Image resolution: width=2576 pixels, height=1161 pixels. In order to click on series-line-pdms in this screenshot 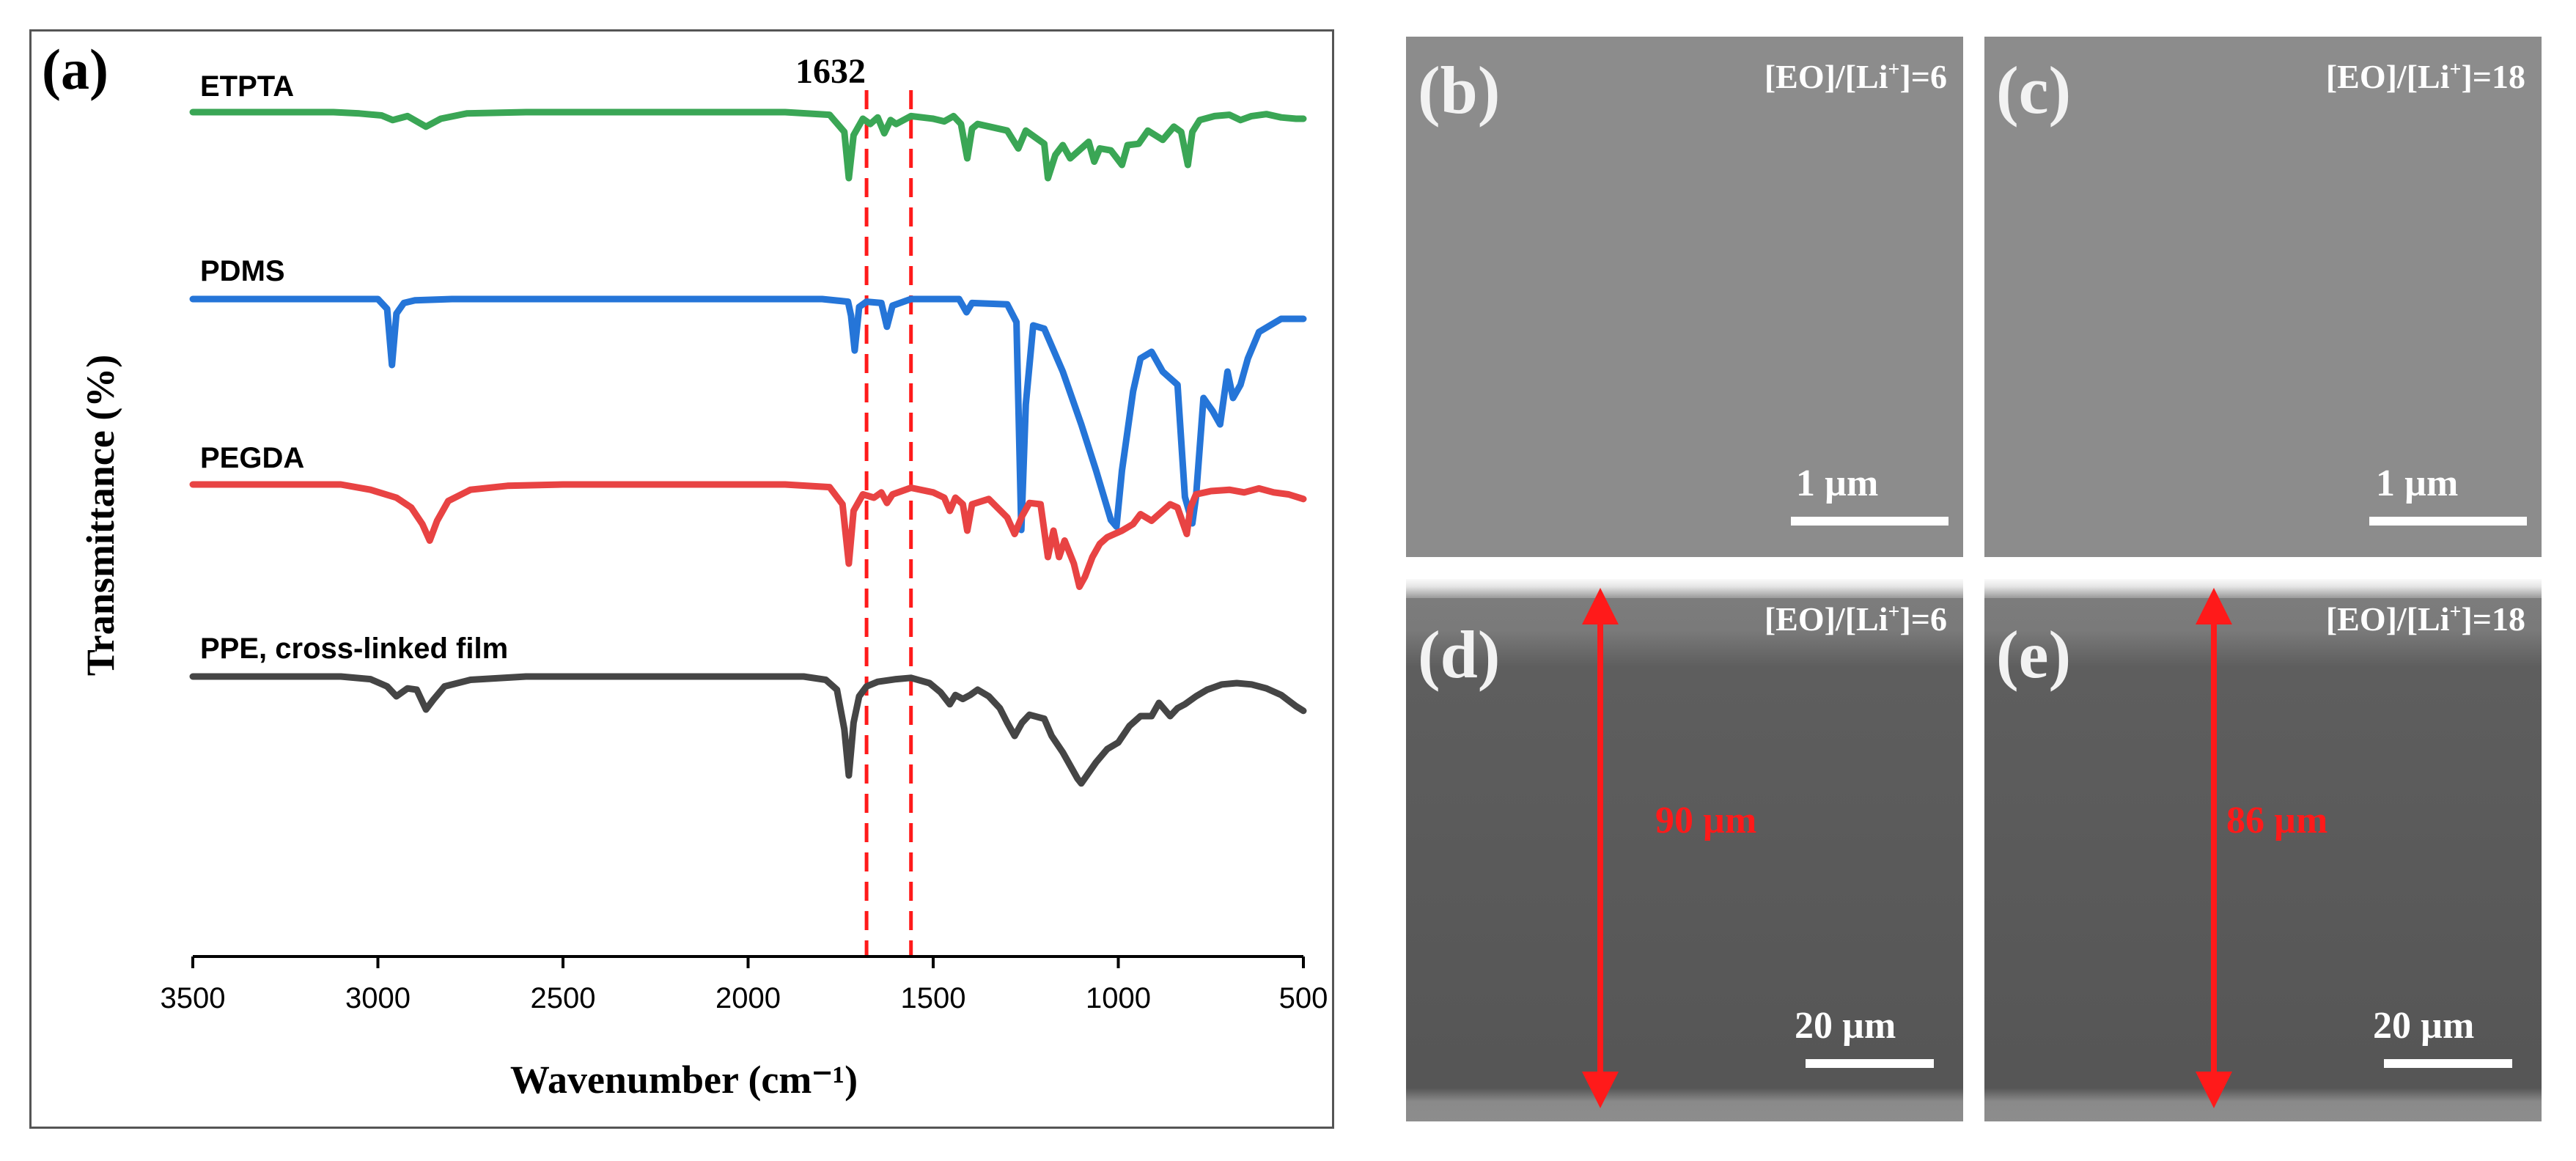, I will do `click(748, 414)`.